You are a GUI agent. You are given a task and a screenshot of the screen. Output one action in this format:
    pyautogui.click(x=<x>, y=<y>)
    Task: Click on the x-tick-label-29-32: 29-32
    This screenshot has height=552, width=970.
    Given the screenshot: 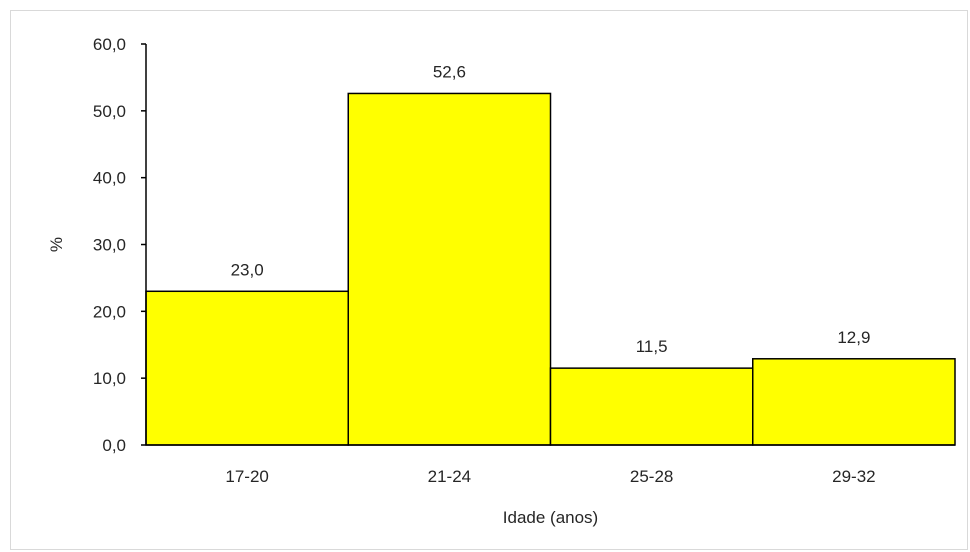 What is the action you would take?
    pyautogui.click(x=853, y=476)
    